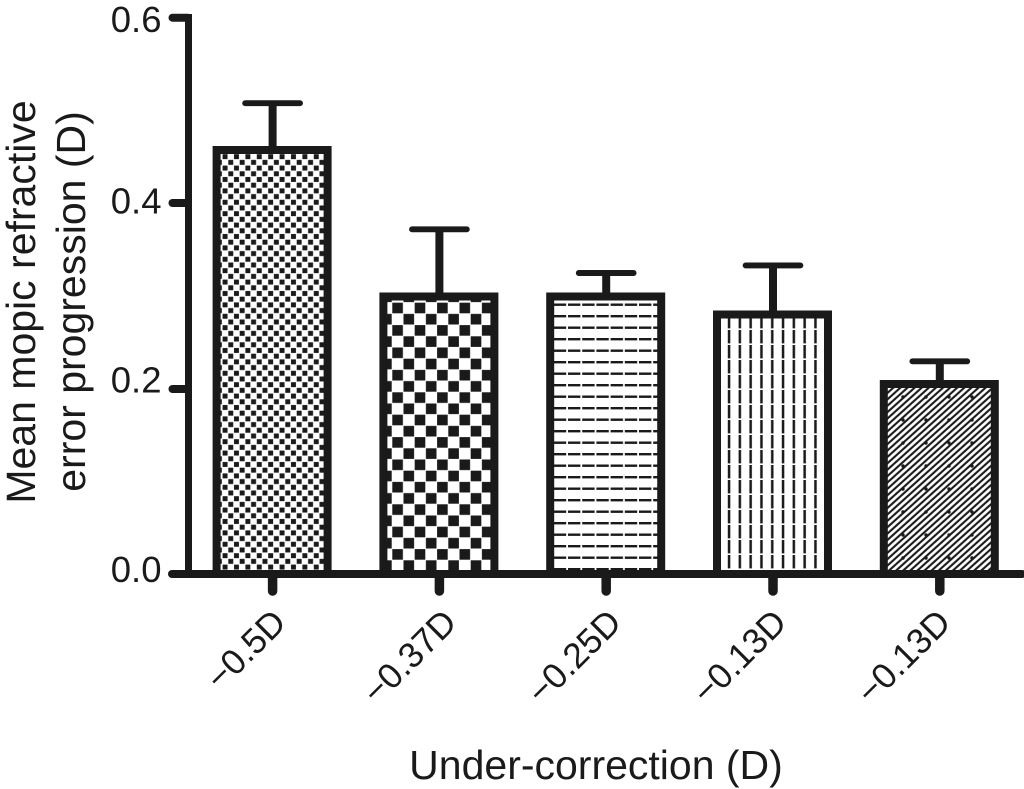 This screenshot has width=1024, height=789. What do you see at coordinates (409, 657) in the screenshot?
I see `svg-text: −0.37D` at bounding box center [409, 657].